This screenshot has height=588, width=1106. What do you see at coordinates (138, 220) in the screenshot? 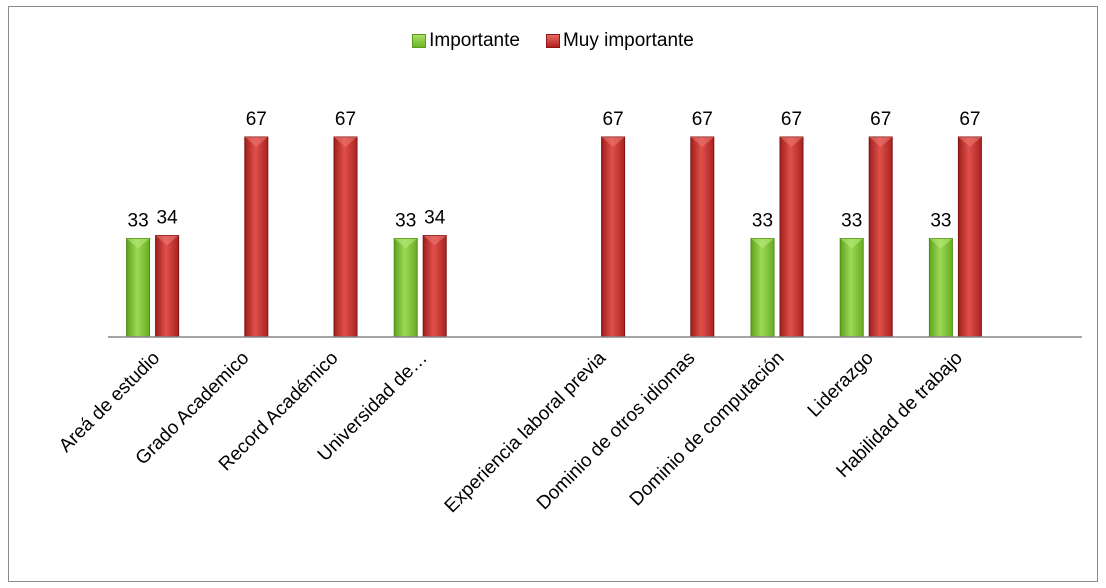
I see `data-label-importante-area-de-estudio: 33` at bounding box center [138, 220].